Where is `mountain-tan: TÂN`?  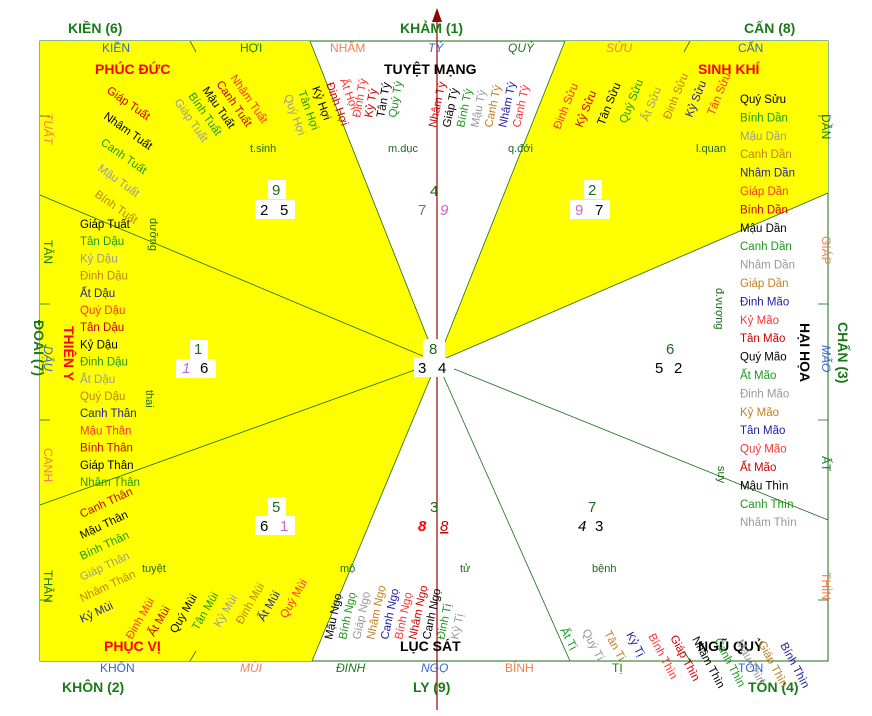
mountain-tan: TÂN is located at coordinates (48, 252).